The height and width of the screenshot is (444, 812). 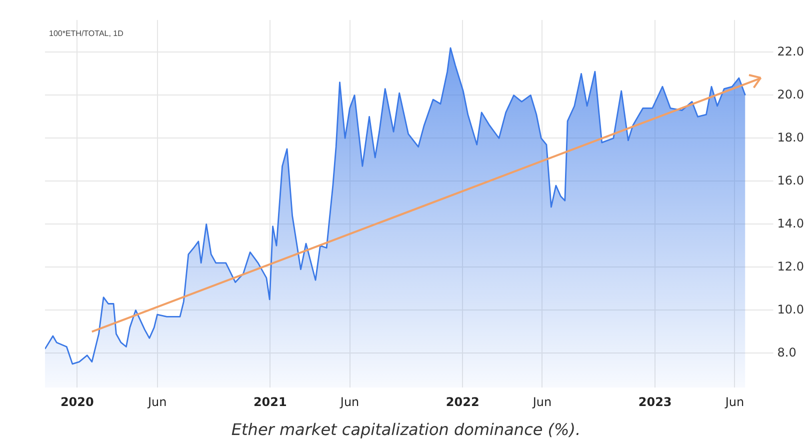 I want to click on x-tick-label: 2023, so click(x=655, y=401).